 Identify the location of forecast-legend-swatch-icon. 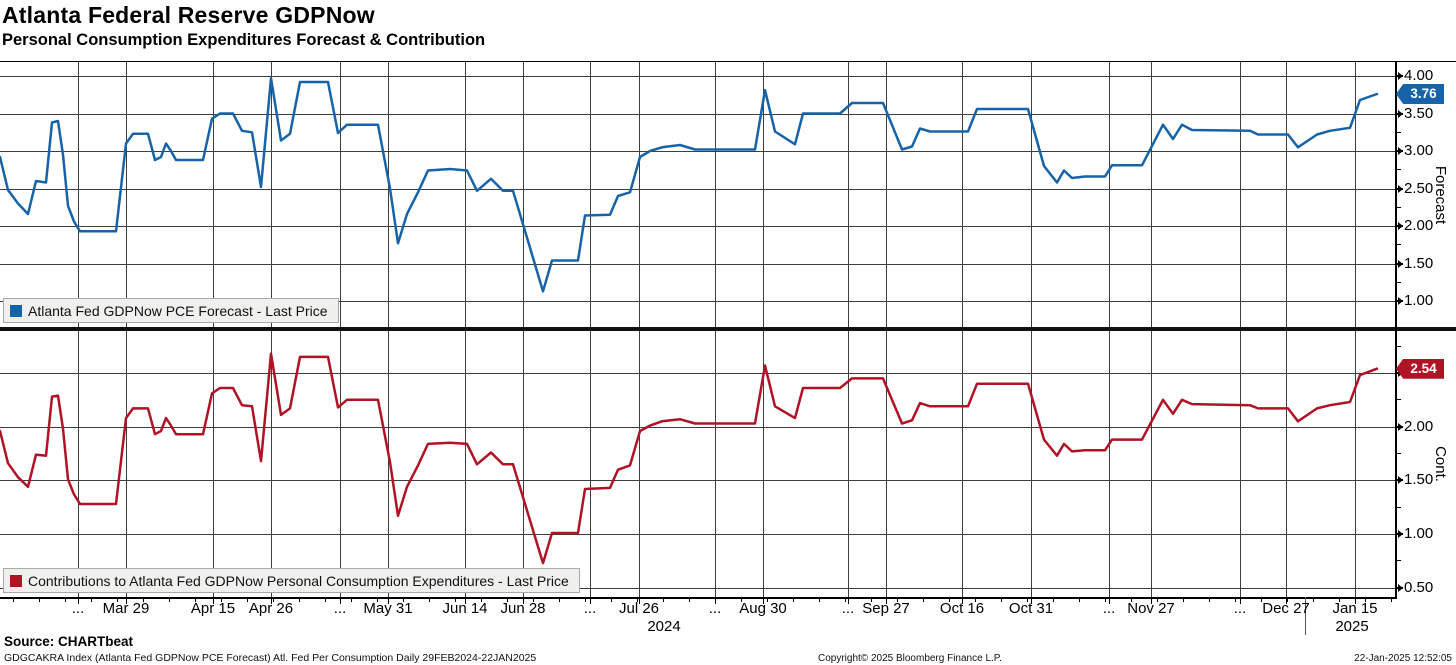
(16, 310).